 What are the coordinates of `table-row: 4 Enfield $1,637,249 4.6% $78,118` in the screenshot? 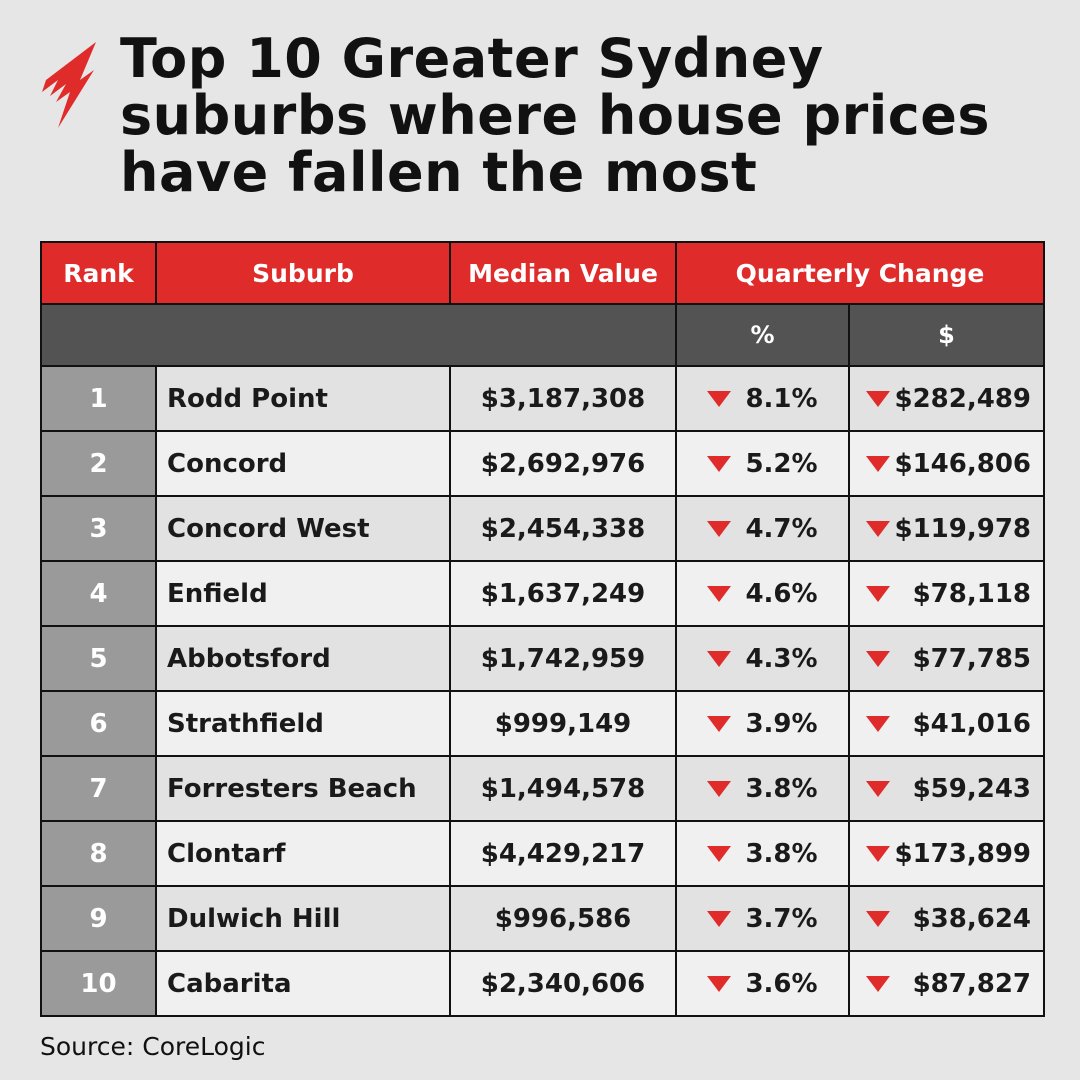 It's located at (542, 593).